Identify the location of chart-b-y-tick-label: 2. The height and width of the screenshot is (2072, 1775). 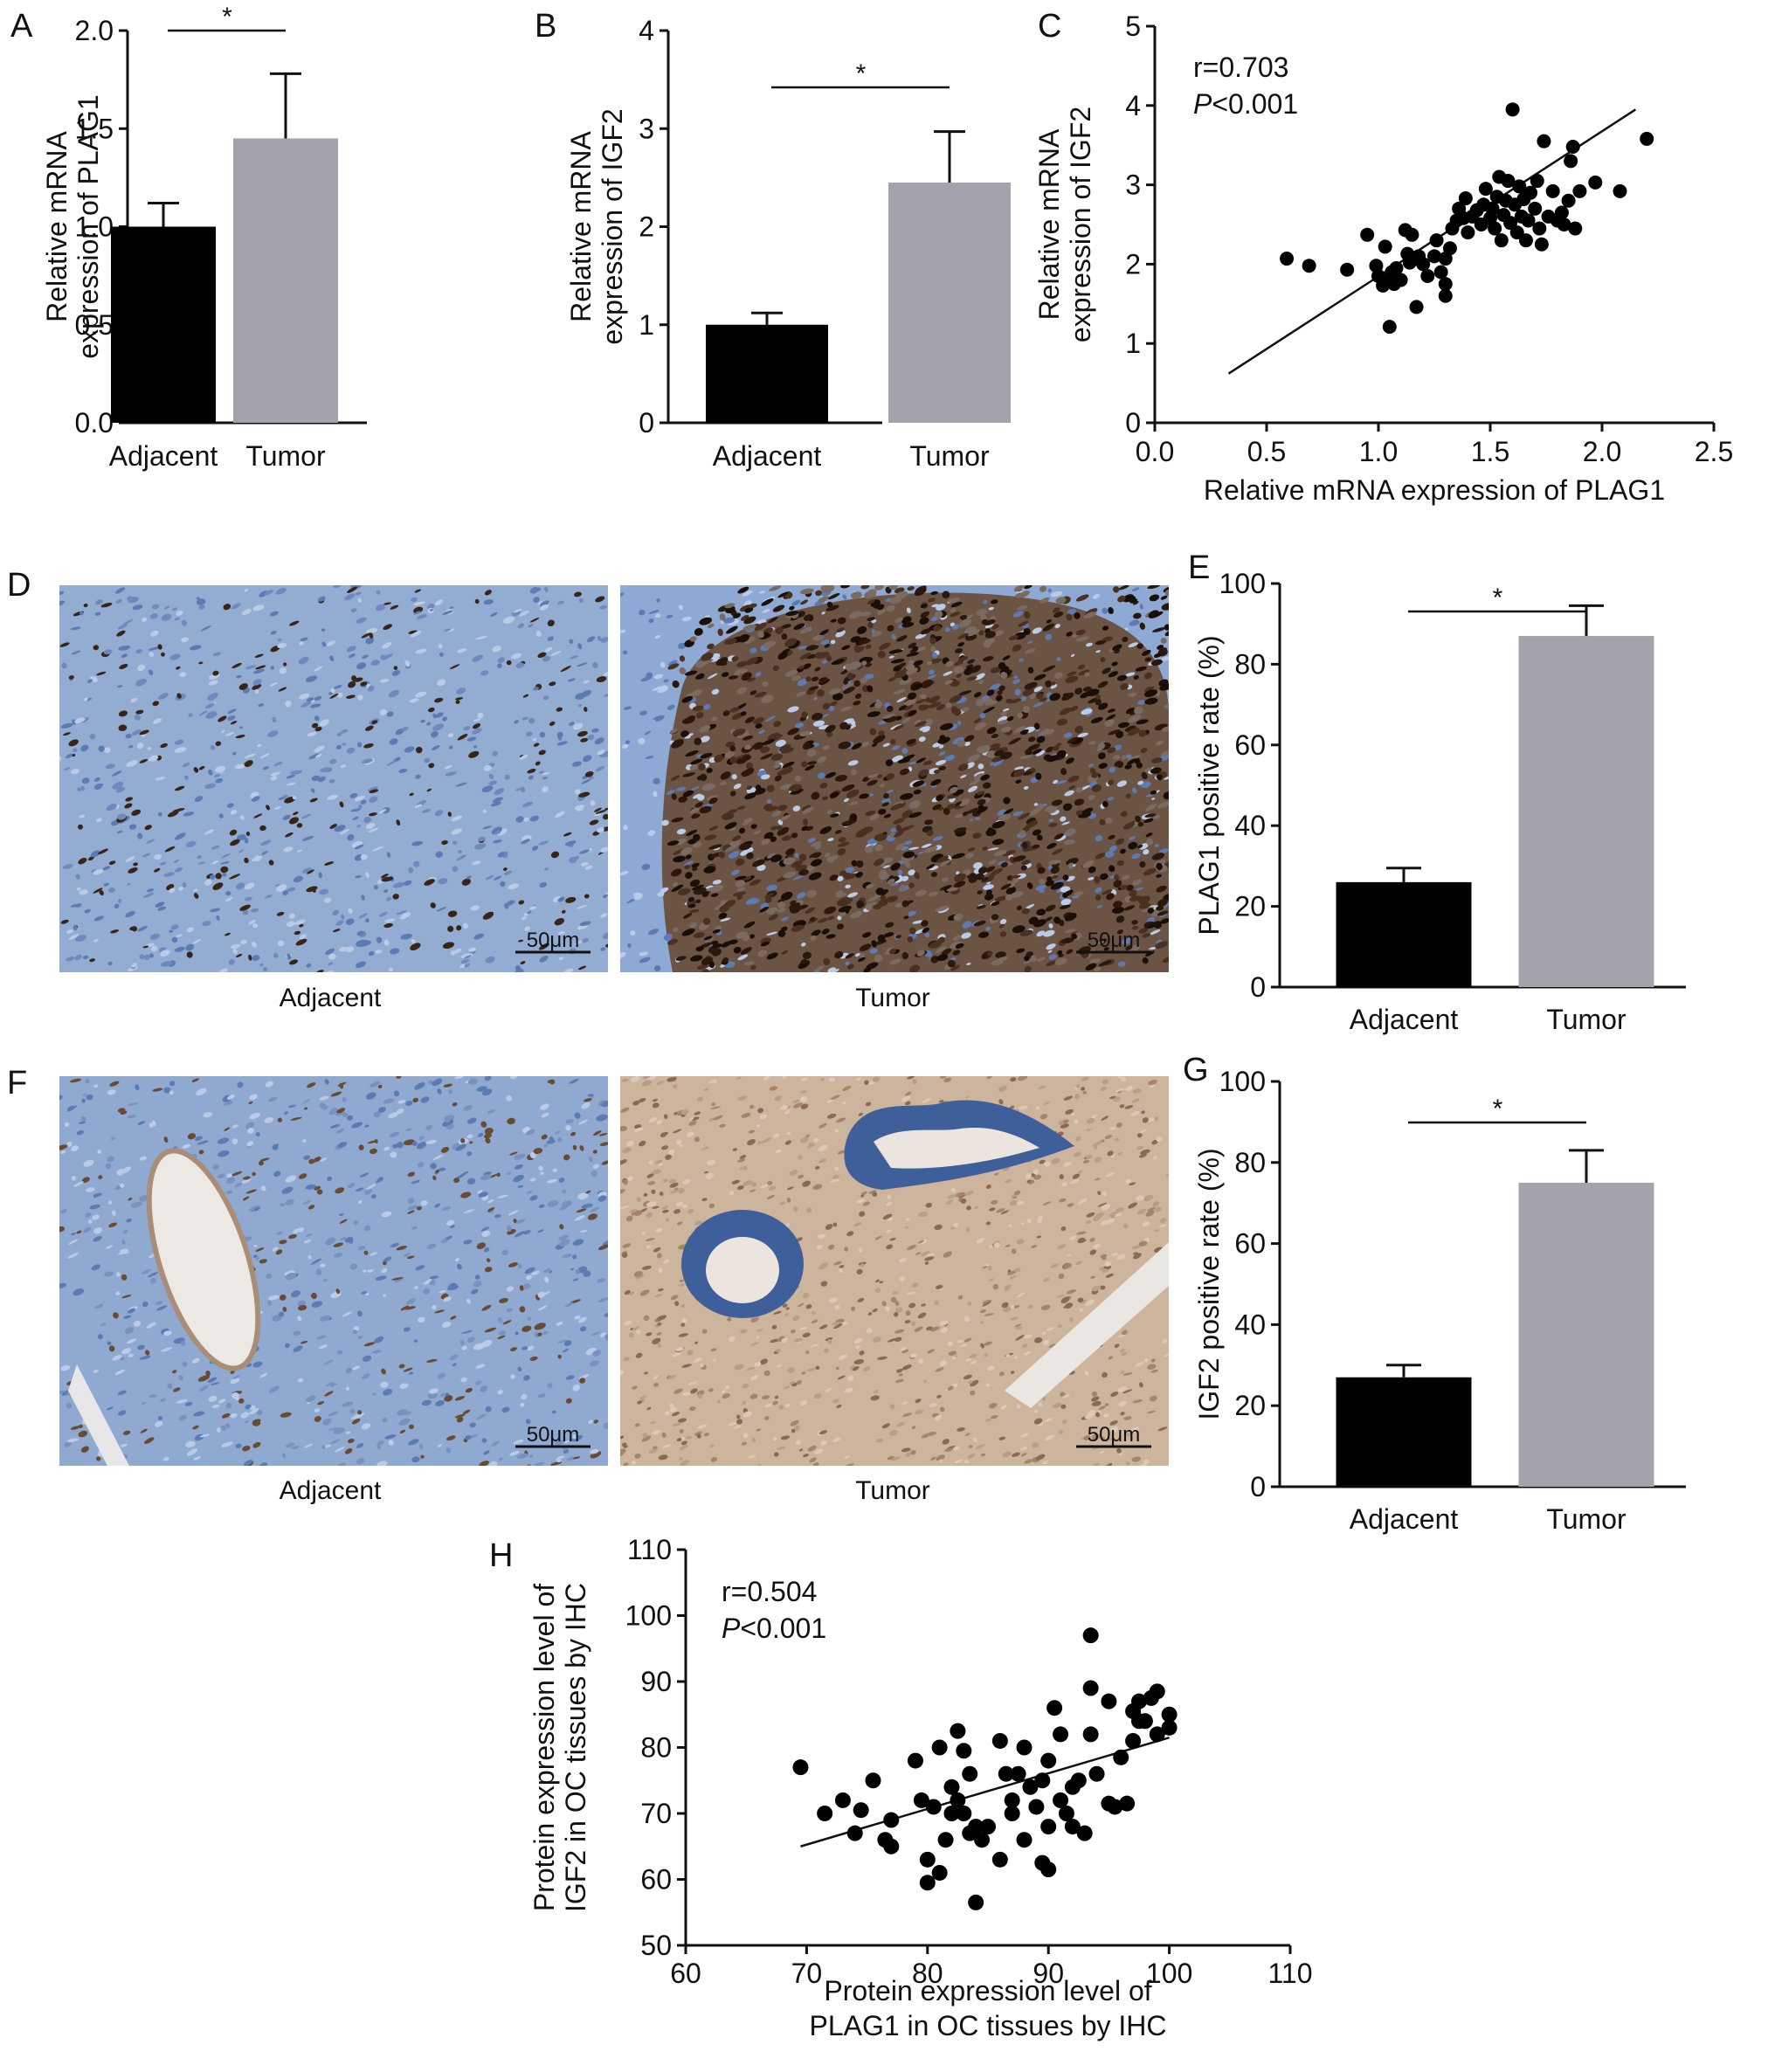
(646, 227).